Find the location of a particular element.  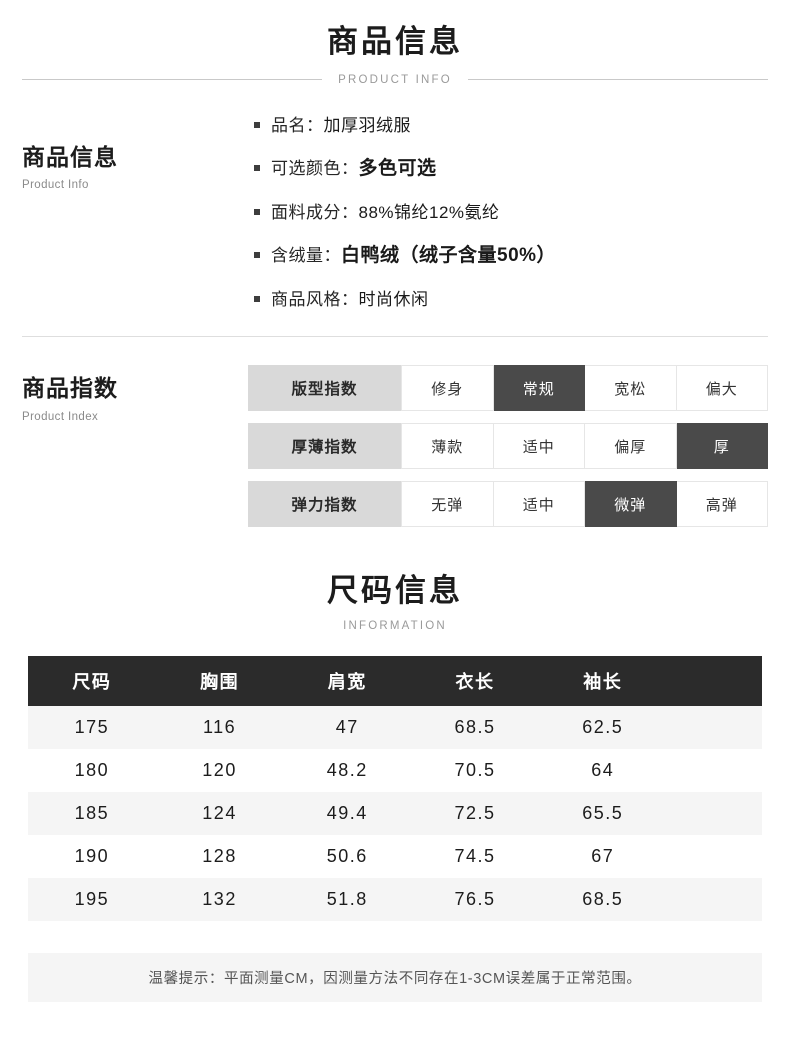

info-value: 时尚休闲 is located at coordinates (393, 300).